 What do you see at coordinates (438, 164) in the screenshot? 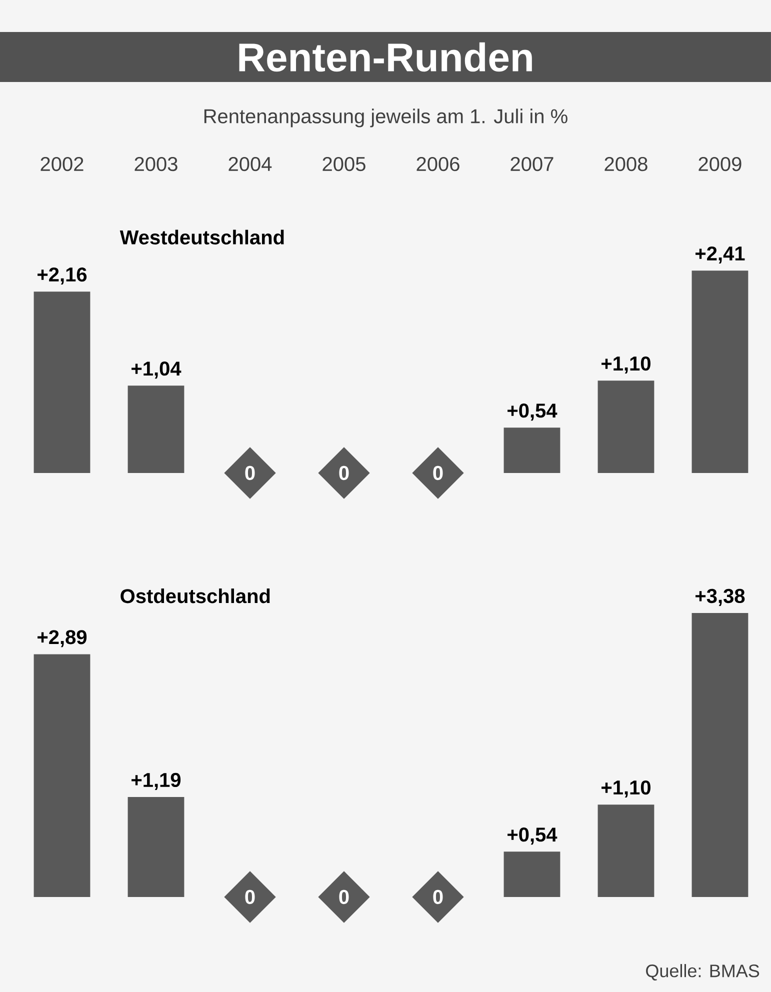
I see `x-tick-label: 2006` at bounding box center [438, 164].